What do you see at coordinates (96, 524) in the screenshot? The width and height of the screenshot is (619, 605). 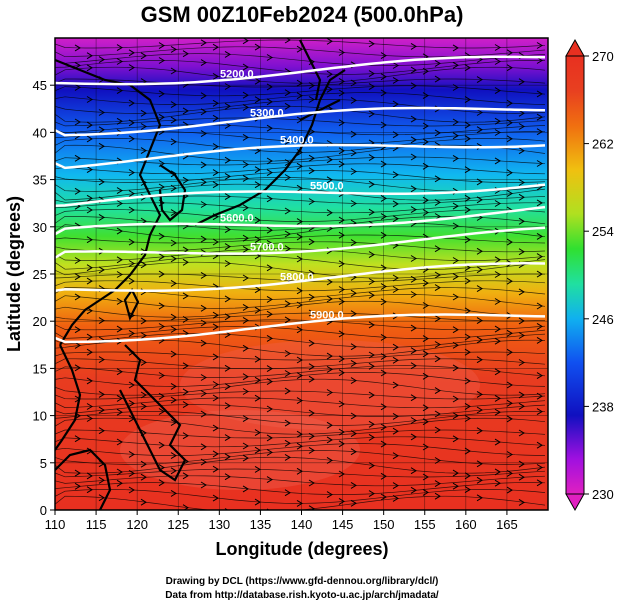 I see `x-tick-label: 115` at bounding box center [96, 524].